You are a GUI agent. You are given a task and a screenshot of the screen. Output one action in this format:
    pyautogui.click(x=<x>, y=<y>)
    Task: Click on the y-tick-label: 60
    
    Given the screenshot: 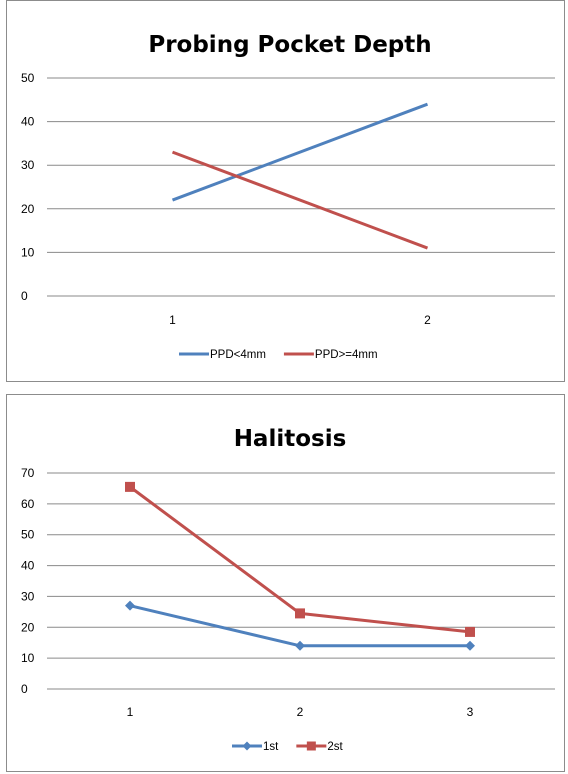 What is the action you would take?
    pyautogui.click(x=28, y=504)
    